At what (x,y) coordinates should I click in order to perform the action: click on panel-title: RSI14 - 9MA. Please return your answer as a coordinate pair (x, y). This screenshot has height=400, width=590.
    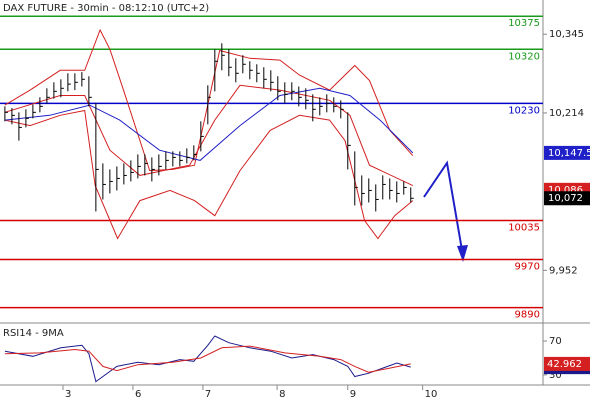
    Looking at the image, I should click on (33, 333).